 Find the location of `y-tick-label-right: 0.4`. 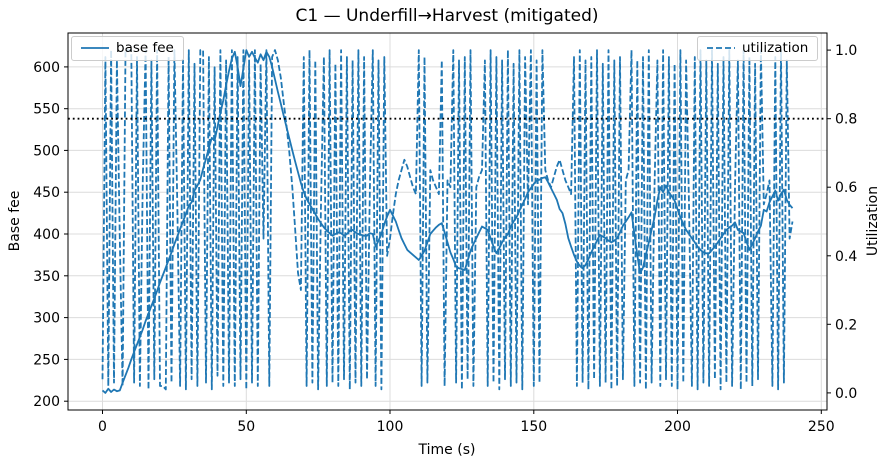

y-tick-label-right: 0.4 is located at coordinates (846, 257).